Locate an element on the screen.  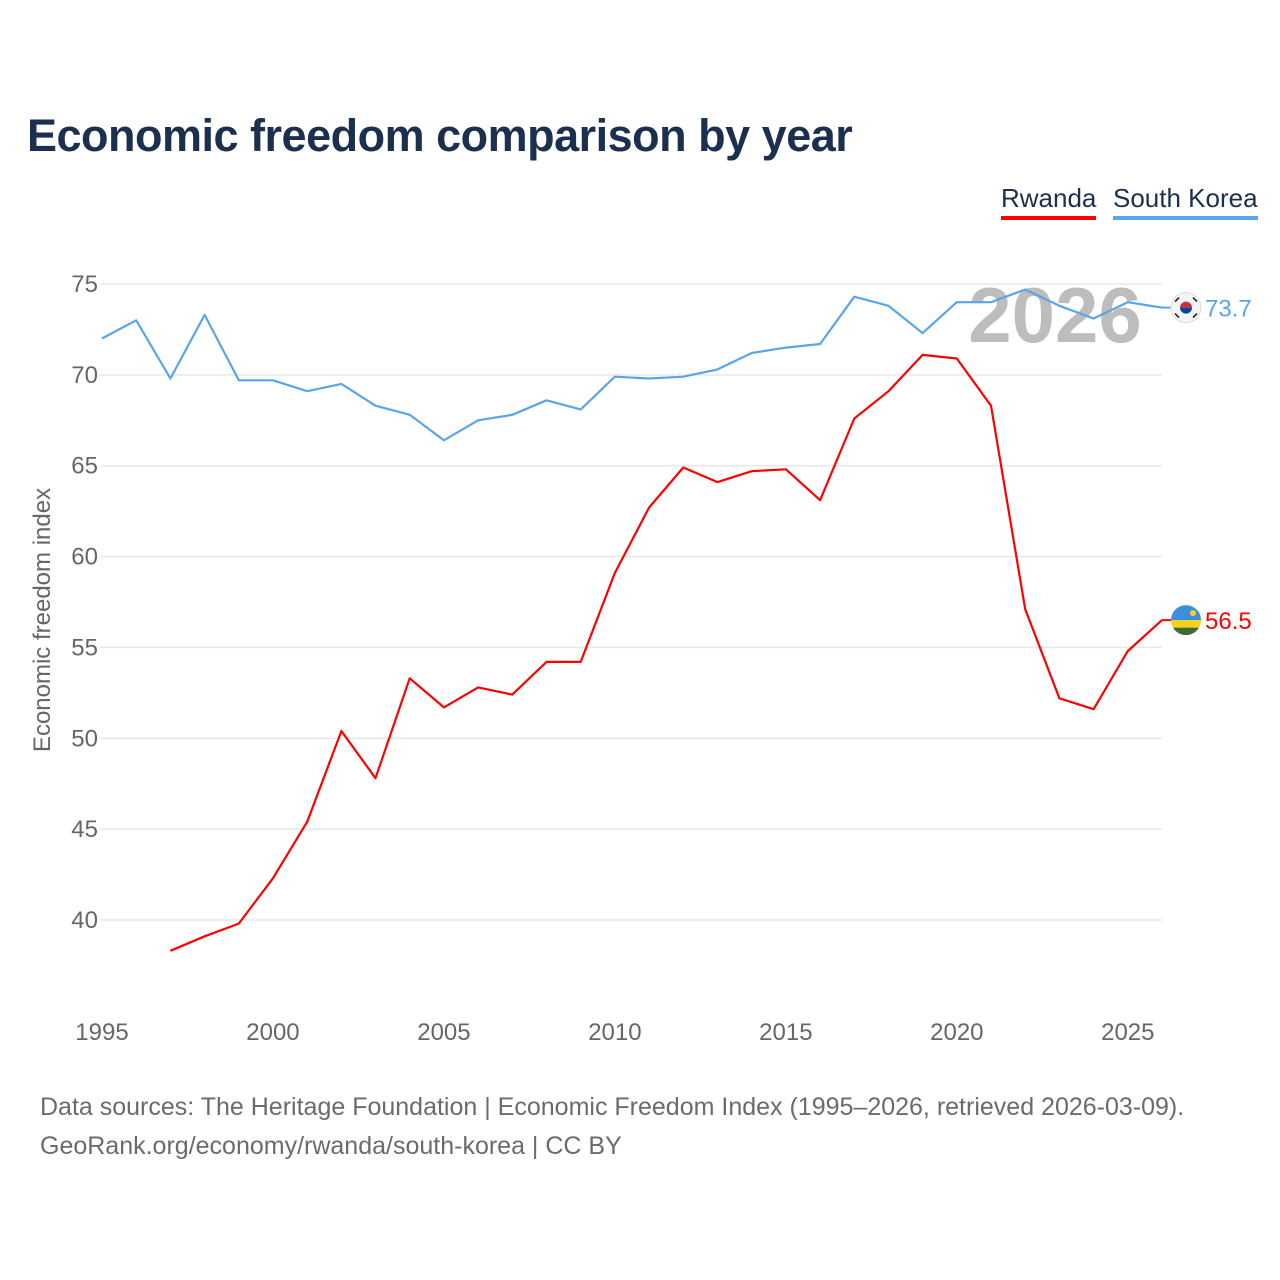
y-tick-label: 40 is located at coordinates (84, 920).